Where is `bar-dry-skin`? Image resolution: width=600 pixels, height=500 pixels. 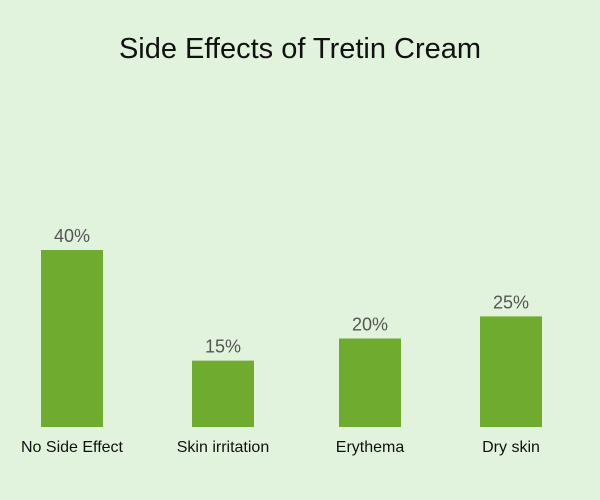 bar-dry-skin is located at coordinates (511, 371).